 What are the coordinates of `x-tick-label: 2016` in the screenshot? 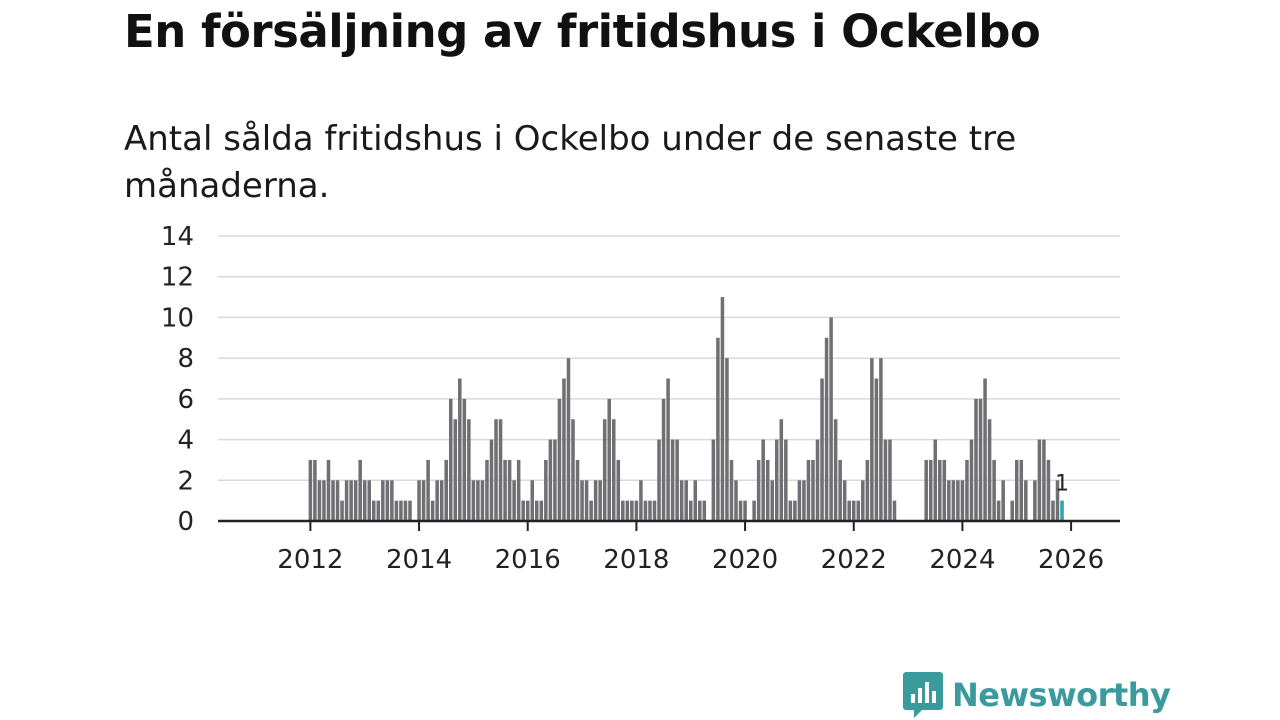 It's located at (528, 560).